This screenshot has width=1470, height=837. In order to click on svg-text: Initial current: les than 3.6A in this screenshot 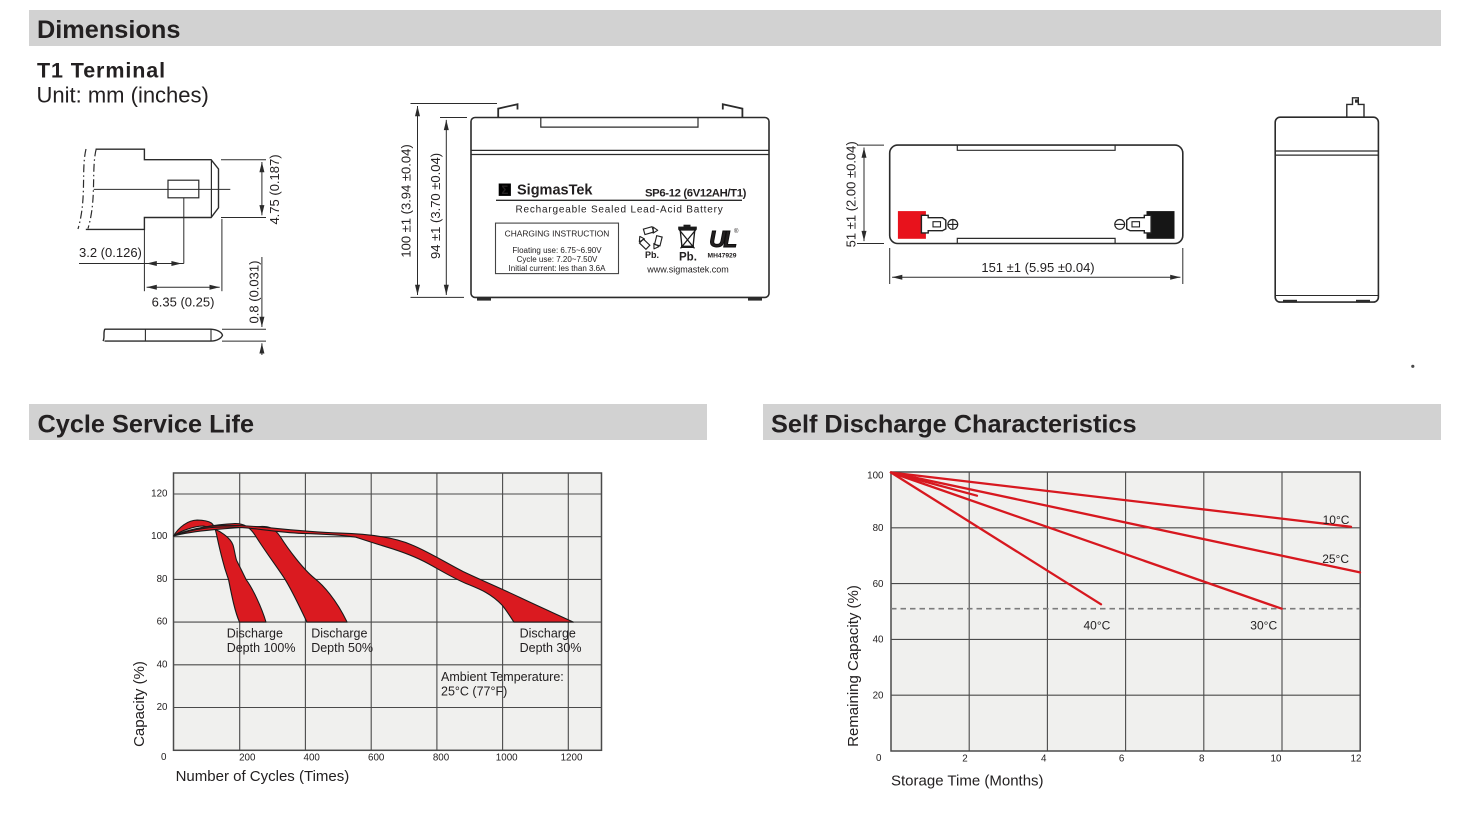, I will do `click(558, 268)`.